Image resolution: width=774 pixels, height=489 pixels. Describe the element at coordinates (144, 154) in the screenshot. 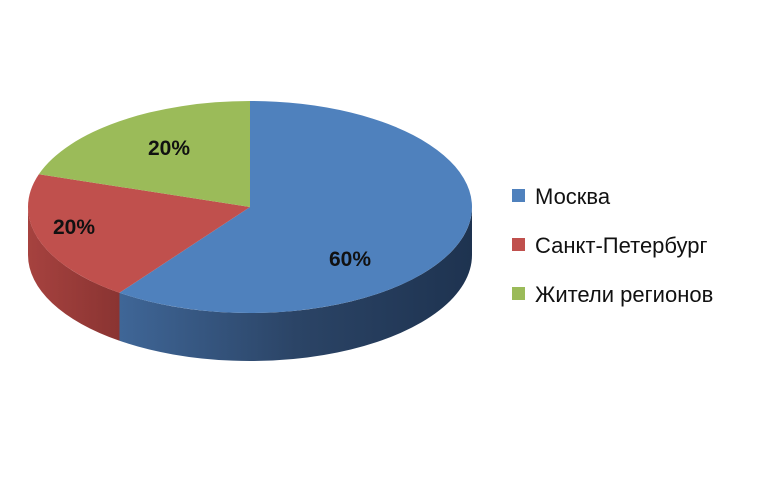

I see `pie-slice-regions` at that location.